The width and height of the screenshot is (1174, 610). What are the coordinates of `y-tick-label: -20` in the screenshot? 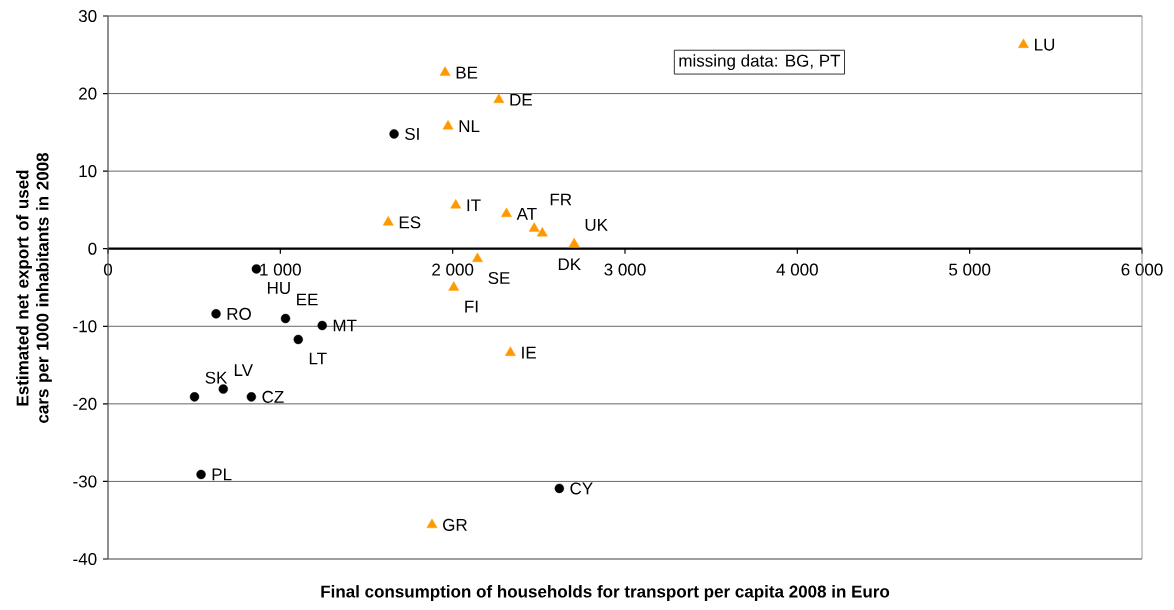 It's located at (85, 403).